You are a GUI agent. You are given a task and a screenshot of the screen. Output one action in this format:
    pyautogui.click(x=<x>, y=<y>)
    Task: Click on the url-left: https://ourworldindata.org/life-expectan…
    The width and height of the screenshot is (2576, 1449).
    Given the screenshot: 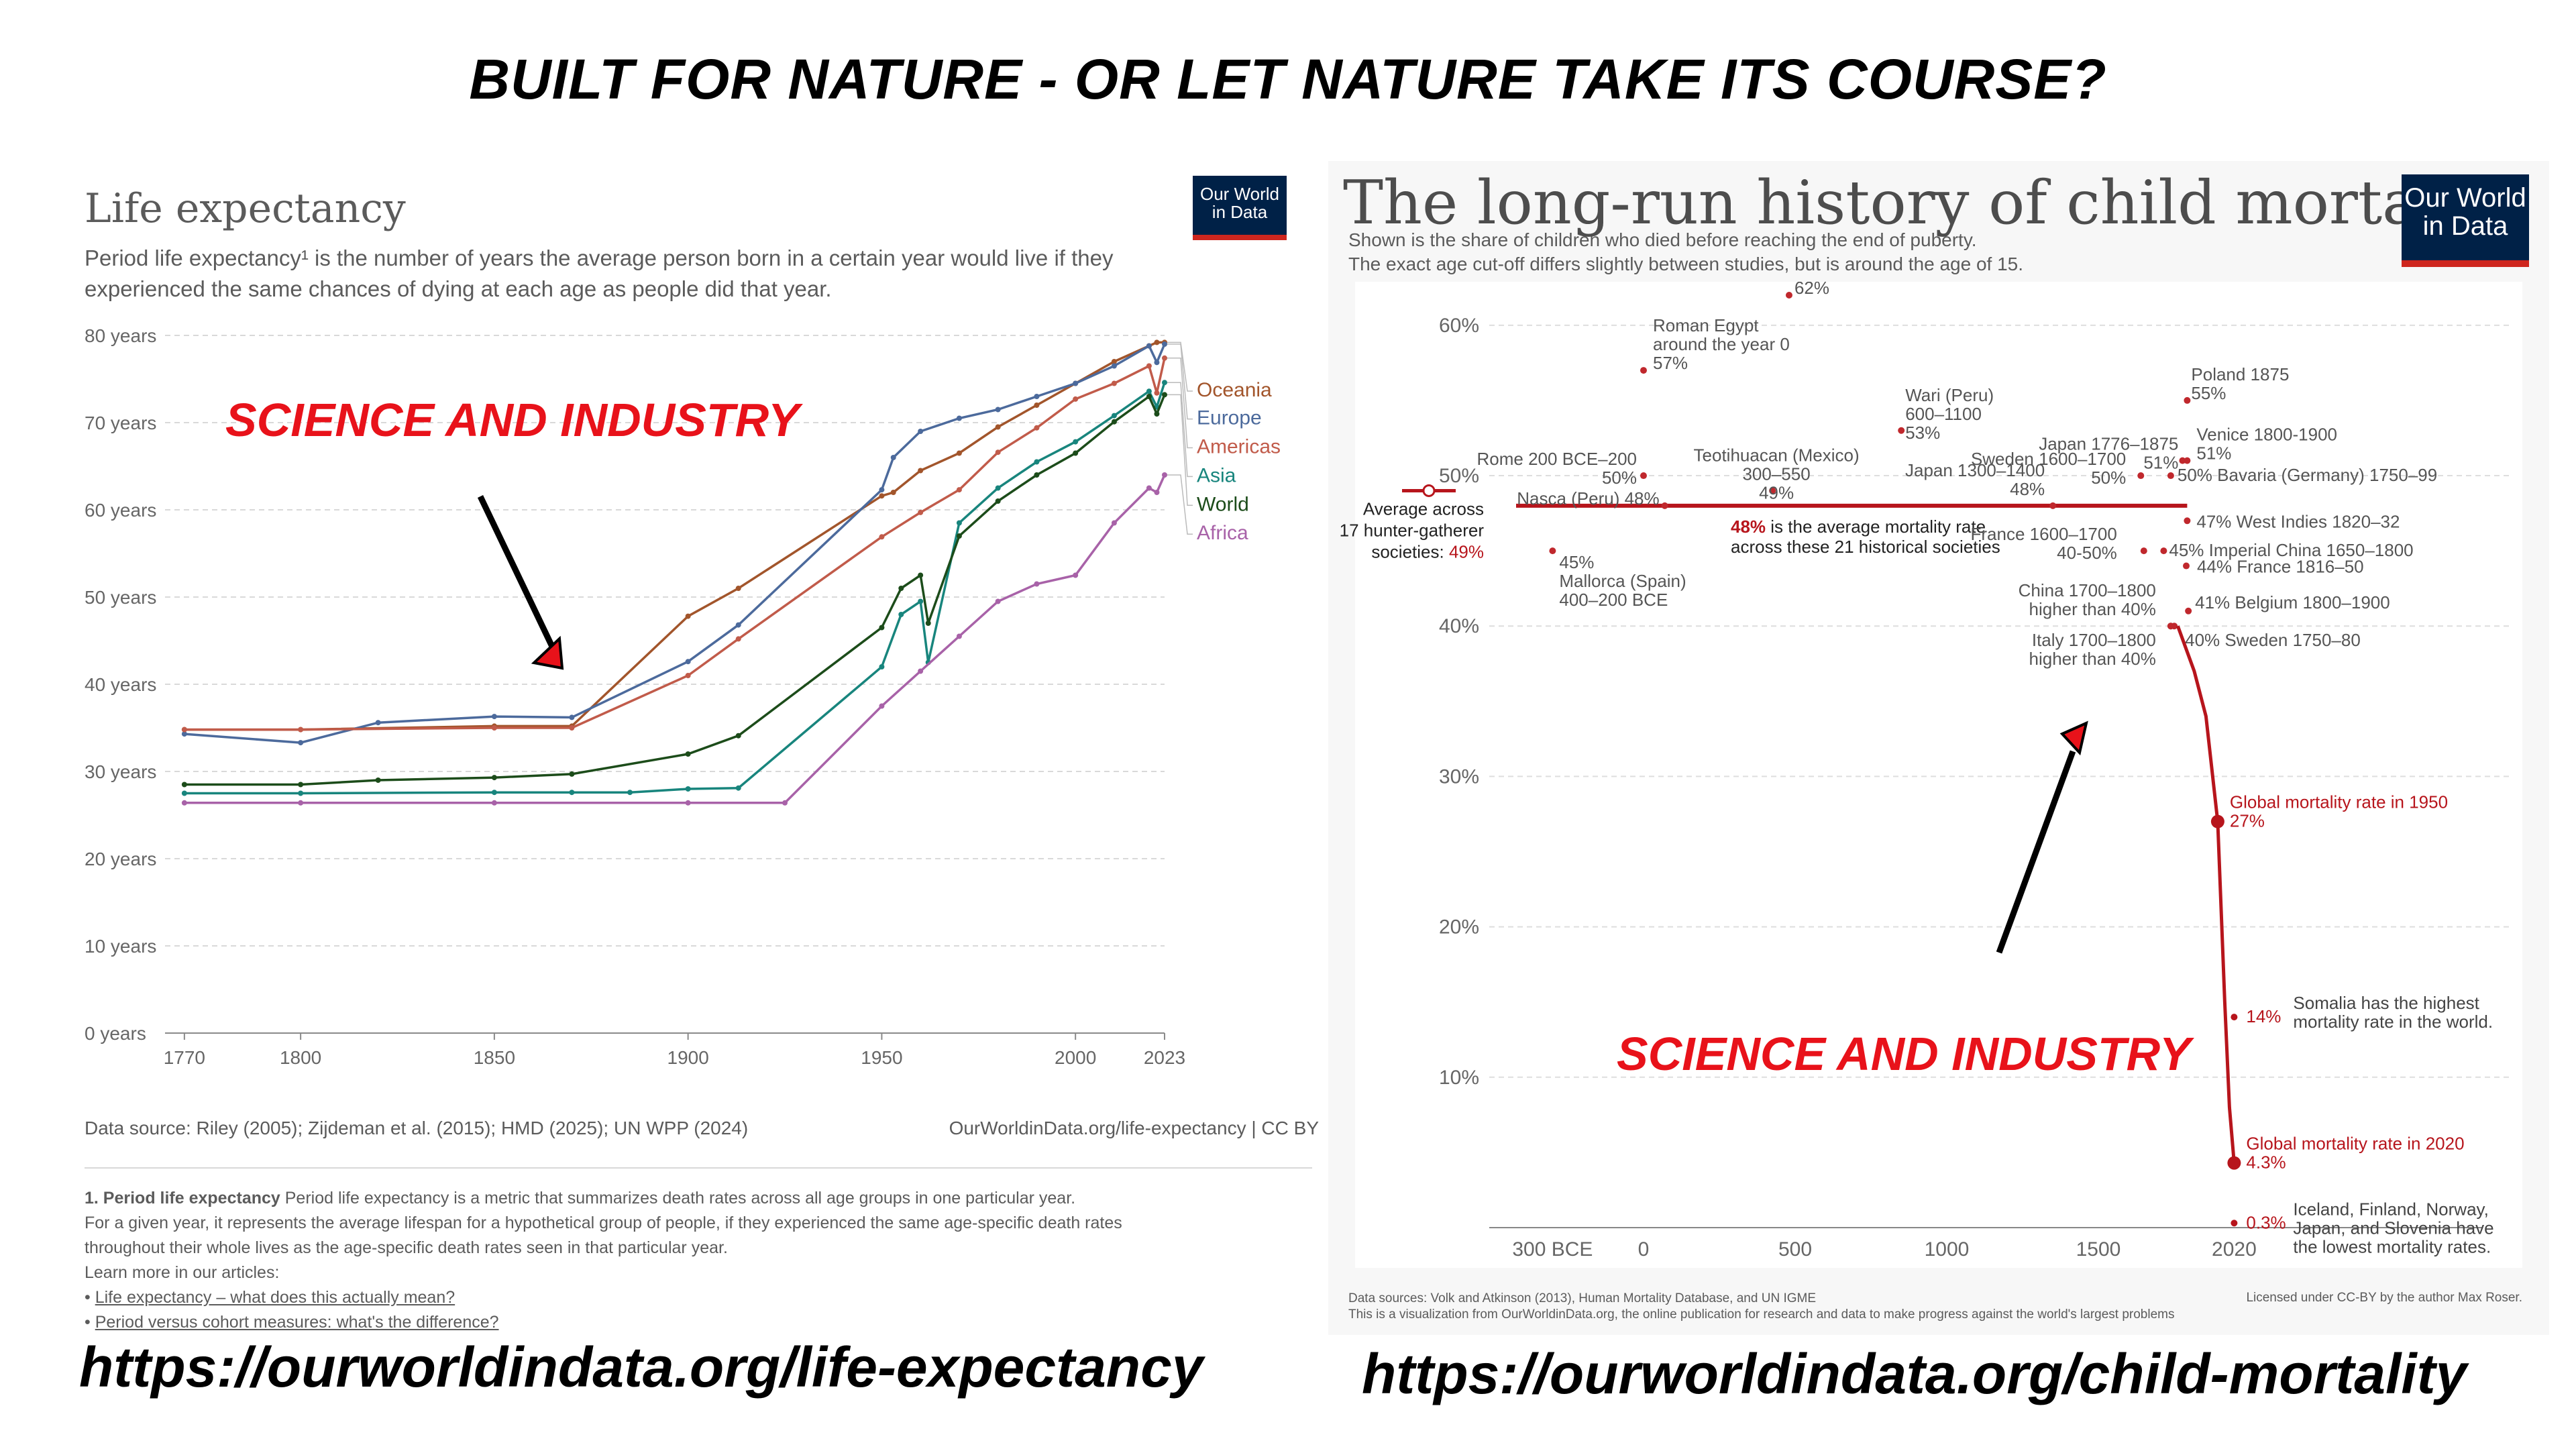 What is the action you would take?
    pyautogui.click(x=641, y=1367)
    